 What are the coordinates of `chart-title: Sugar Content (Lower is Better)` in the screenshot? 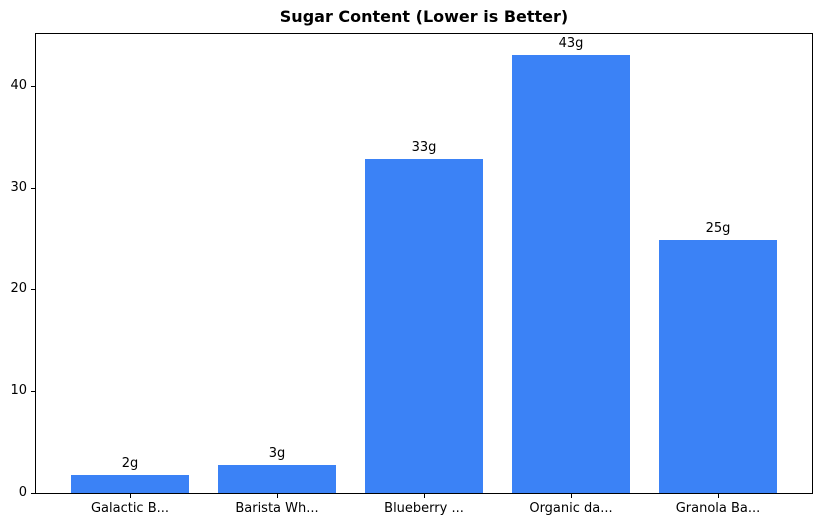 It's located at (424, 16).